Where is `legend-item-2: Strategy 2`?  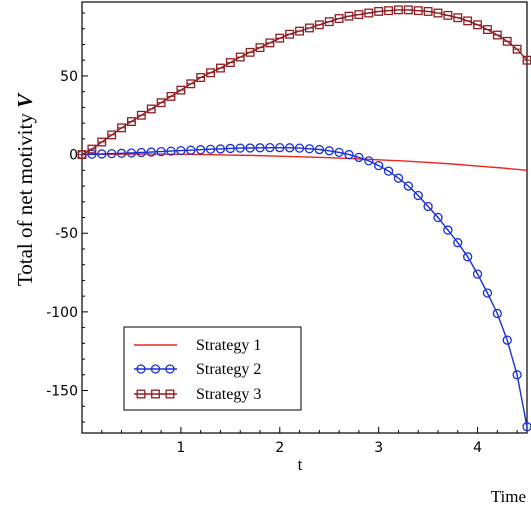 legend-item-2: Strategy 2 is located at coordinates (197, 369).